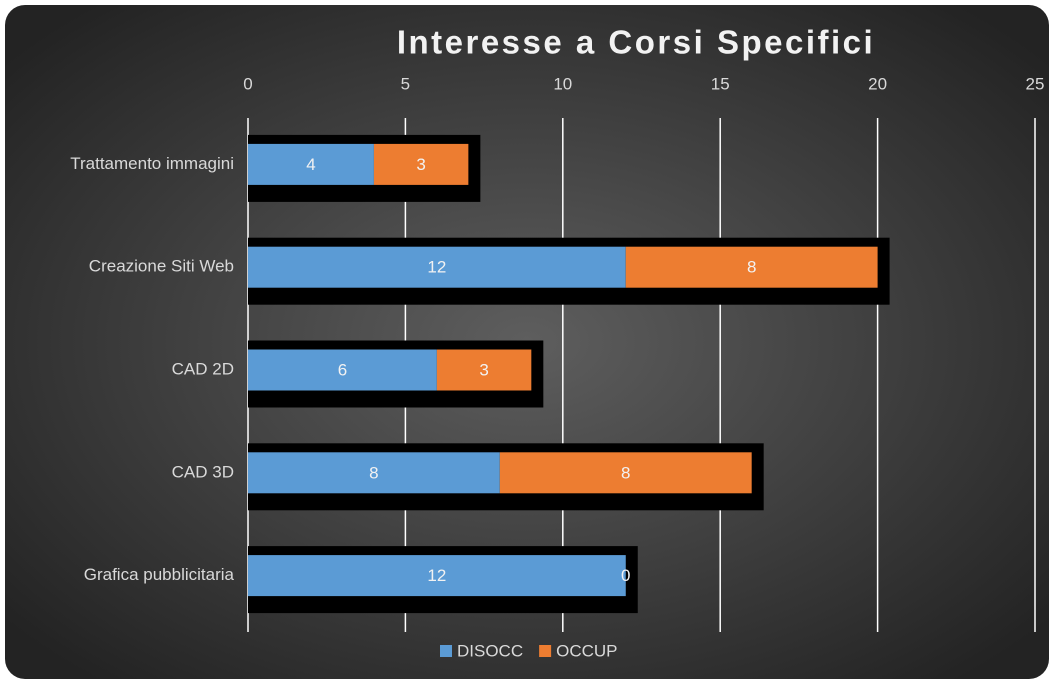  Describe the element at coordinates (586, 650) in the screenshot. I see `legend-label: OCCUP` at that location.